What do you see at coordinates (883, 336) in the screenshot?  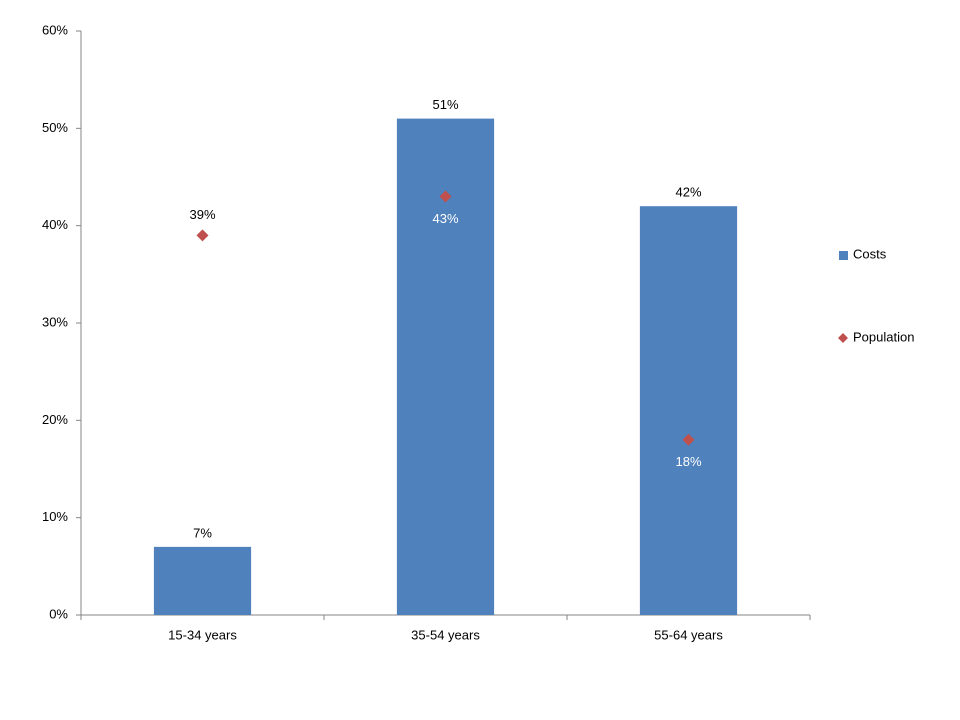 I see `legend-label: Population` at bounding box center [883, 336].